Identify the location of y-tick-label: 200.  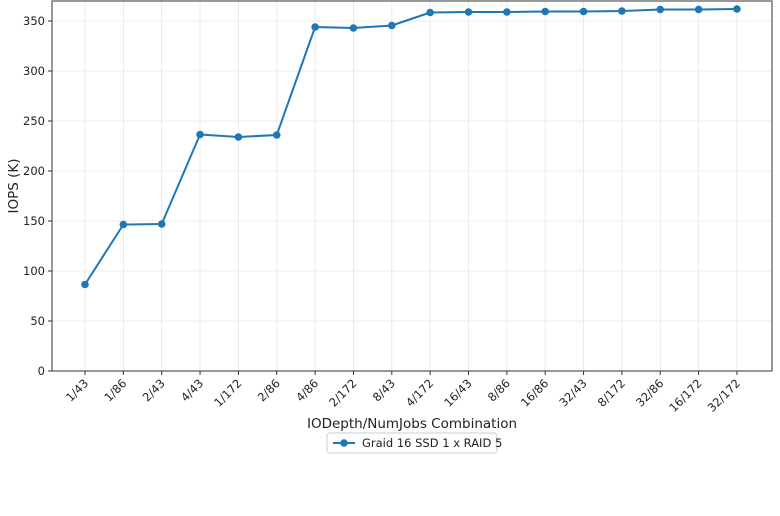
(34, 171).